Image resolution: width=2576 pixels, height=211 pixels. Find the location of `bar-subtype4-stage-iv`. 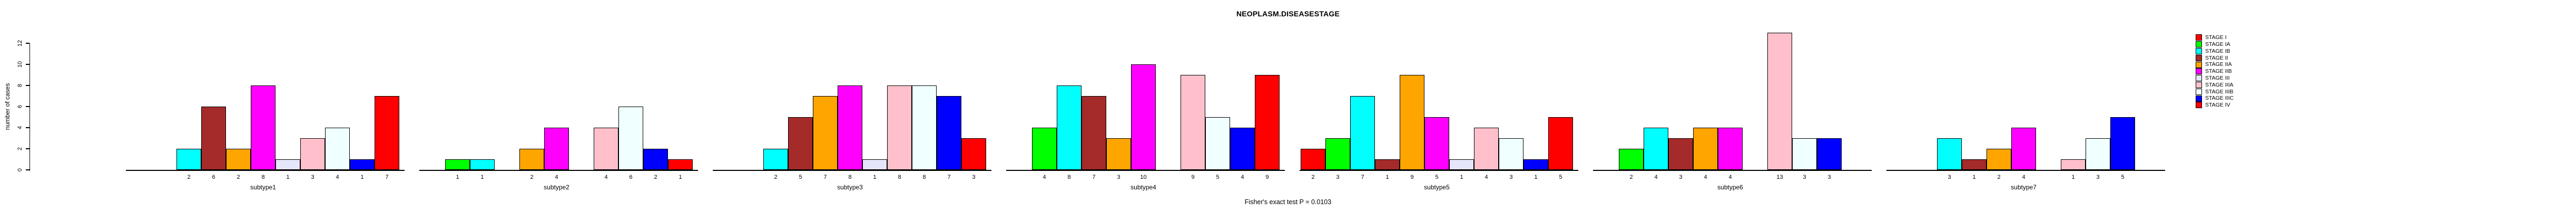

bar-subtype4-stage-iv is located at coordinates (1267, 122).